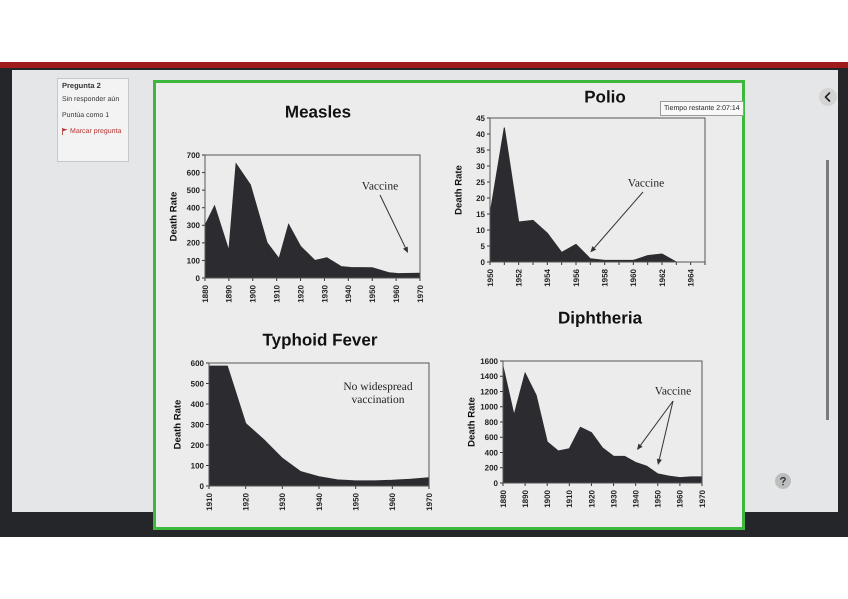 Image resolution: width=848 pixels, height=599 pixels. What do you see at coordinates (662, 277) in the screenshot?
I see `x-tick-label: 1962` at bounding box center [662, 277].